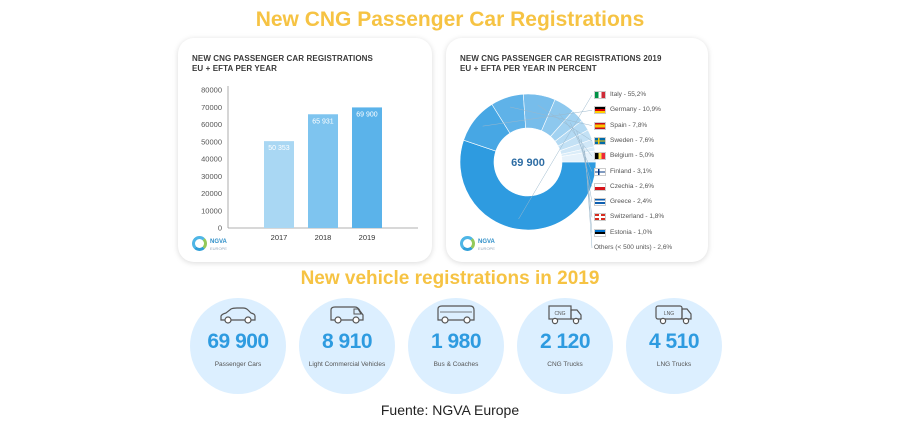 The image size is (900, 433). I want to click on bus-icon, so click(456, 314).